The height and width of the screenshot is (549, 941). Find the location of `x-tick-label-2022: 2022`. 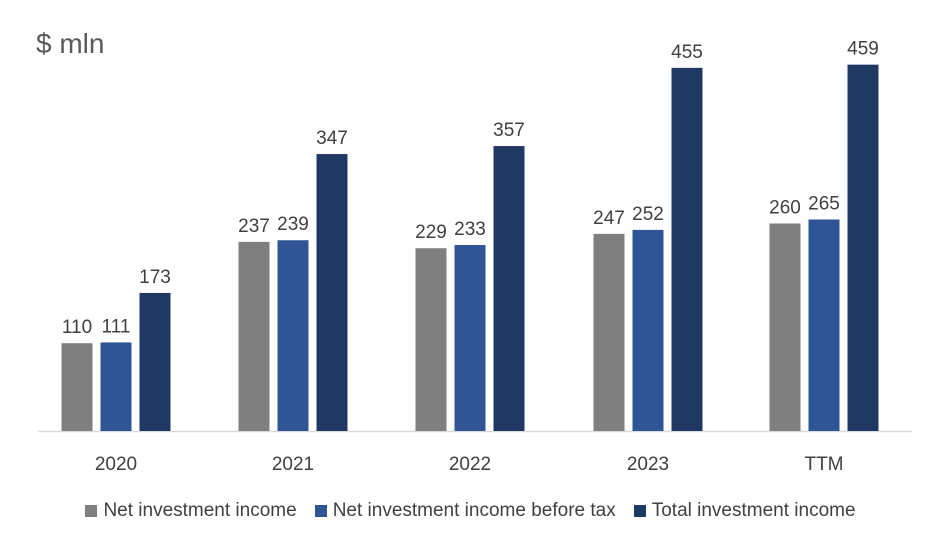

x-tick-label-2022: 2022 is located at coordinates (470, 464).